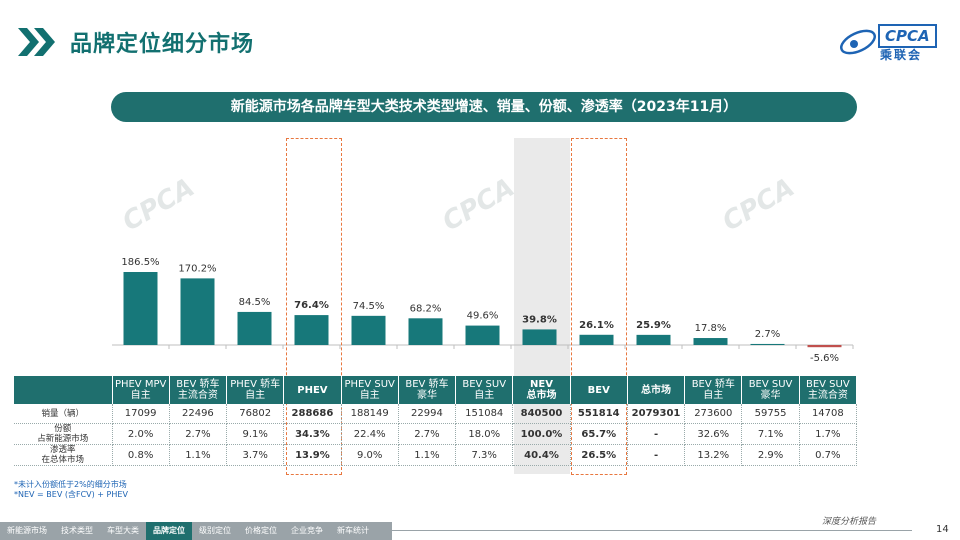  I want to click on table-header-cell: NEV 总市场, so click(541, 390).